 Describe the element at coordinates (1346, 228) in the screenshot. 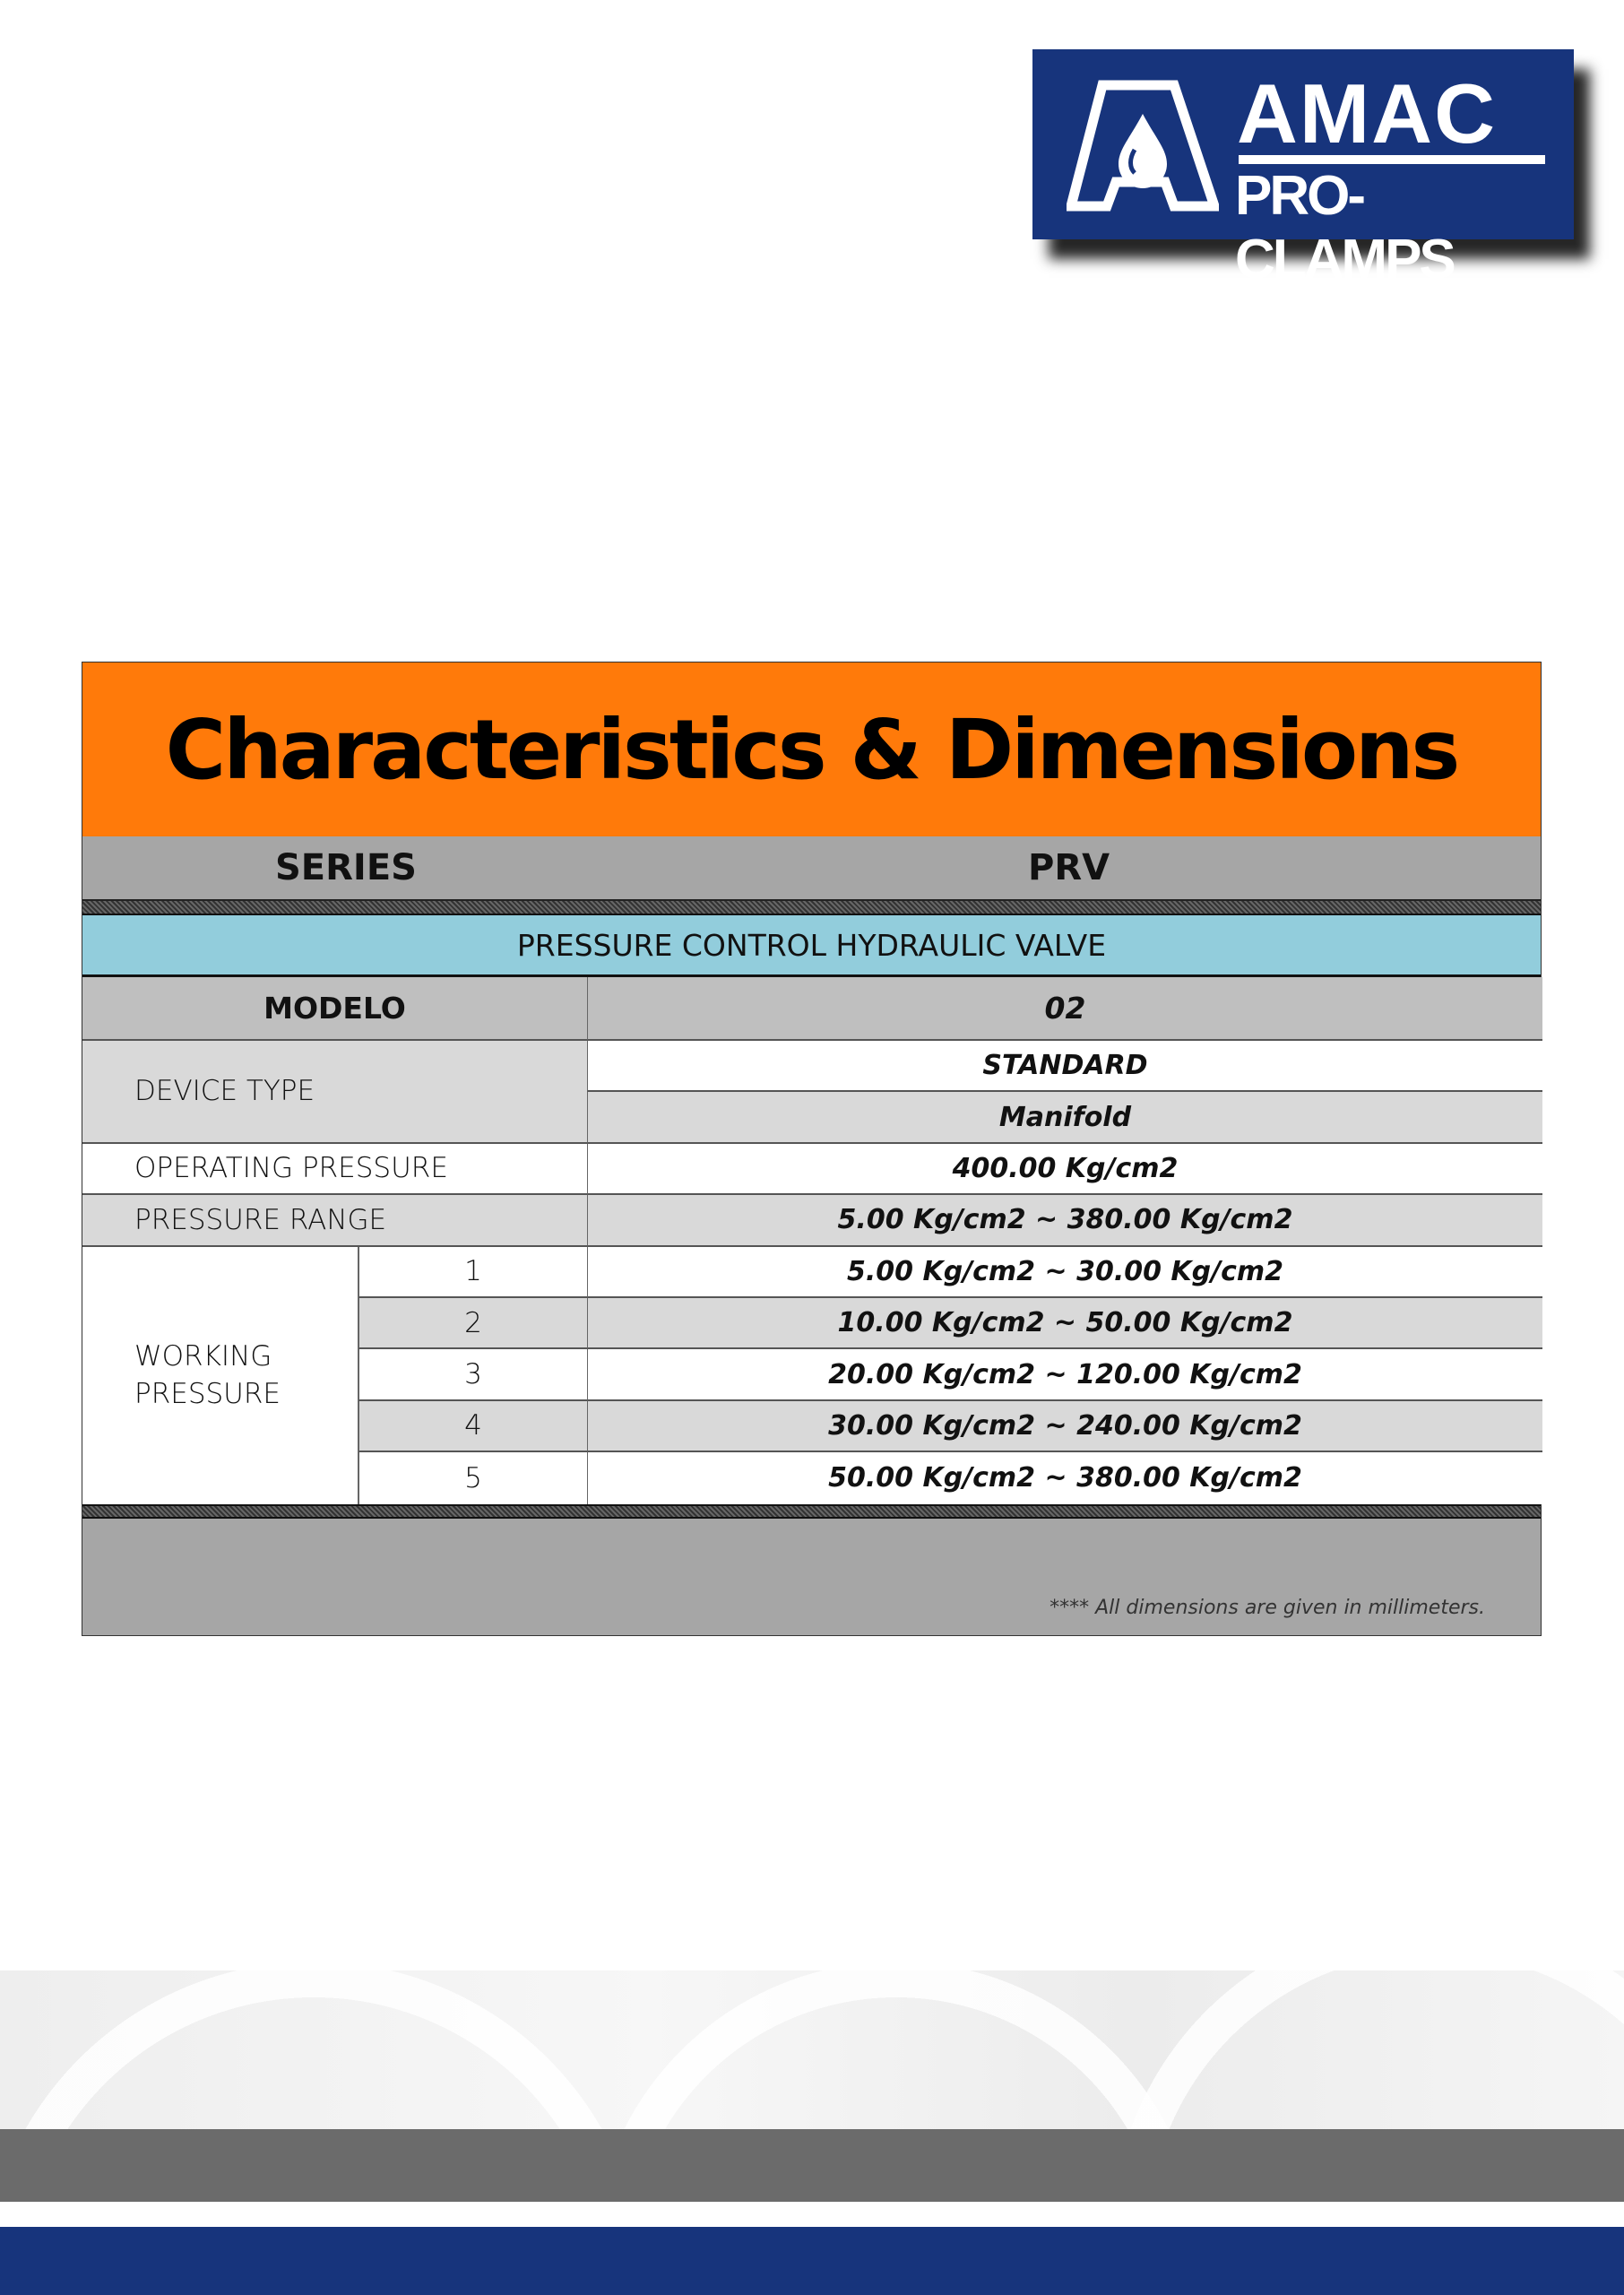

I see `logo-text-pro-clamps: PRO-CLAMPS` at that location.